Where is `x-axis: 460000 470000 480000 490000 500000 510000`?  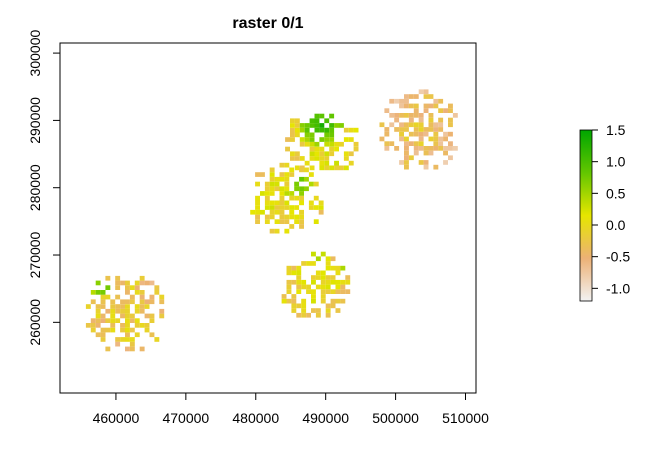
x-axis: 460000 470000 480000 490000 500000 510000 is located at coordinates (291, 409).